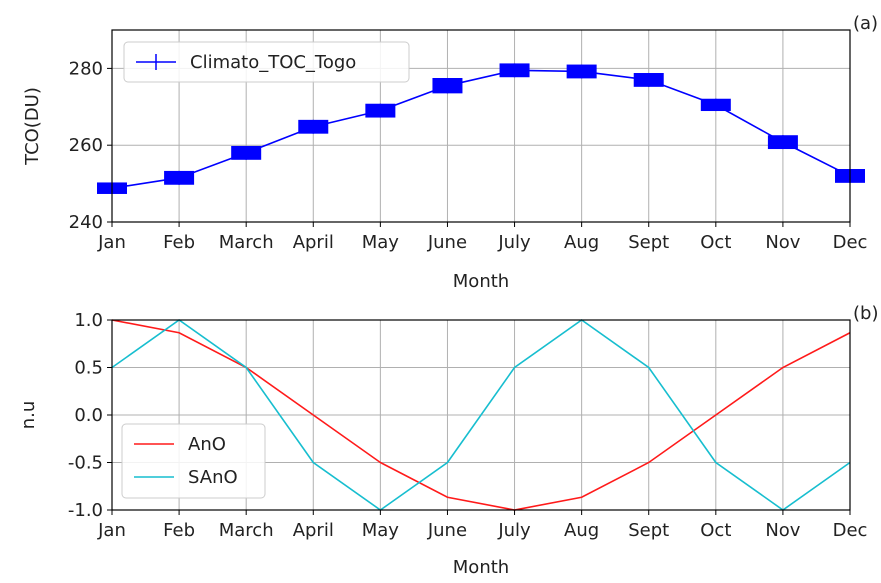 This screenshot has height=583, width=881. I want to click on panel-a-x-axis-label: Month, so click(481, 281).